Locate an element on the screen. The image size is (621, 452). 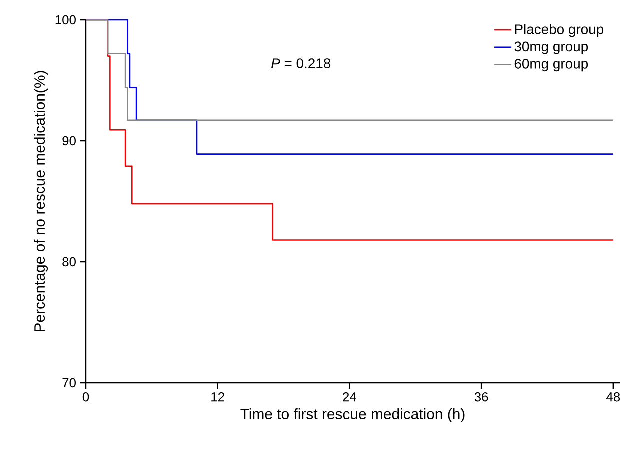
y-tick-label: 70 is located at coordinates (69, 383).